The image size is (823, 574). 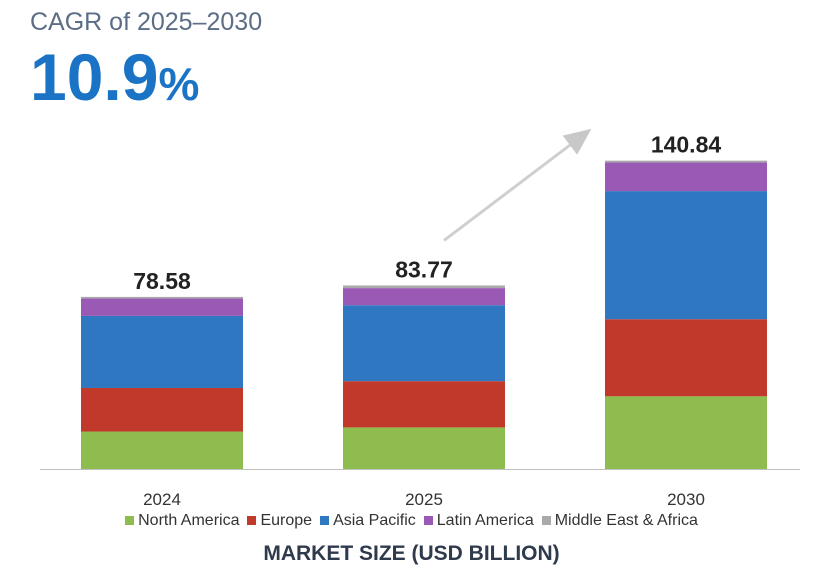 What do you see at coordinates (162, 281) in the screenshot?
I see `total-label-2024: 78.58` at bounding box center [162, 281].